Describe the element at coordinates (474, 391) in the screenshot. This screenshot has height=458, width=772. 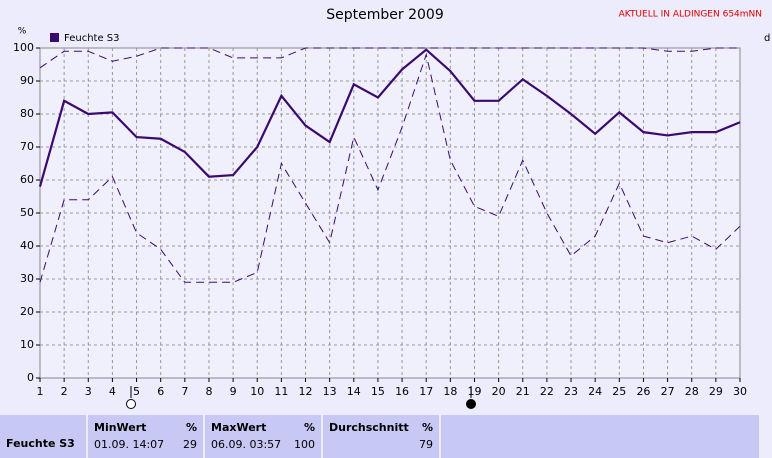
I see `x-tick-label: 19` at that location.